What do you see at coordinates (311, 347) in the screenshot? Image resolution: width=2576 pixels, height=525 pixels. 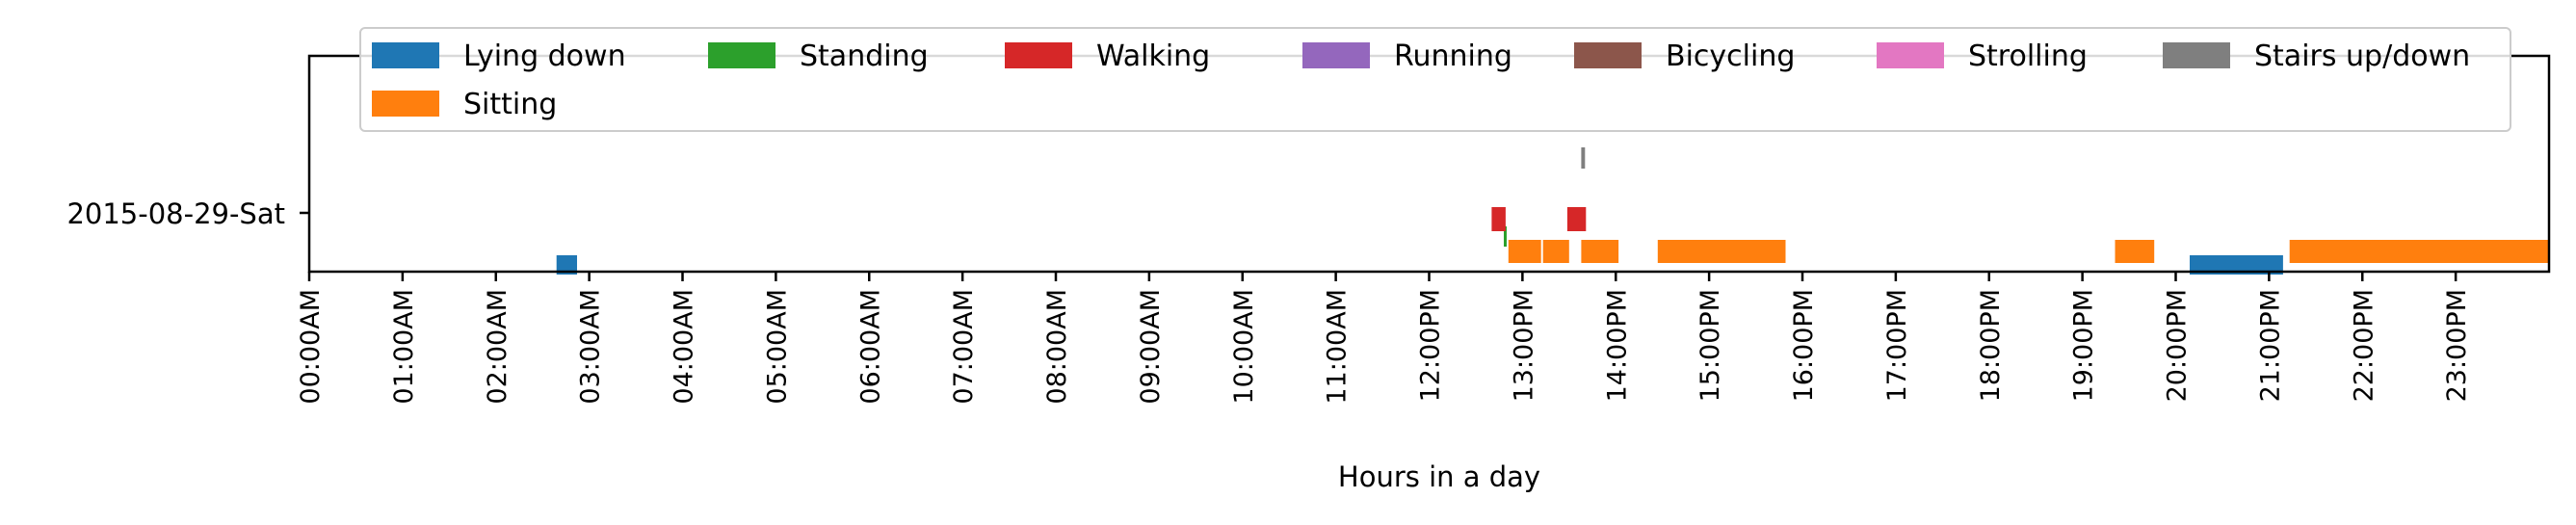 I see `x-tick-label: 00:00AM` at bounding box center [311, 347].